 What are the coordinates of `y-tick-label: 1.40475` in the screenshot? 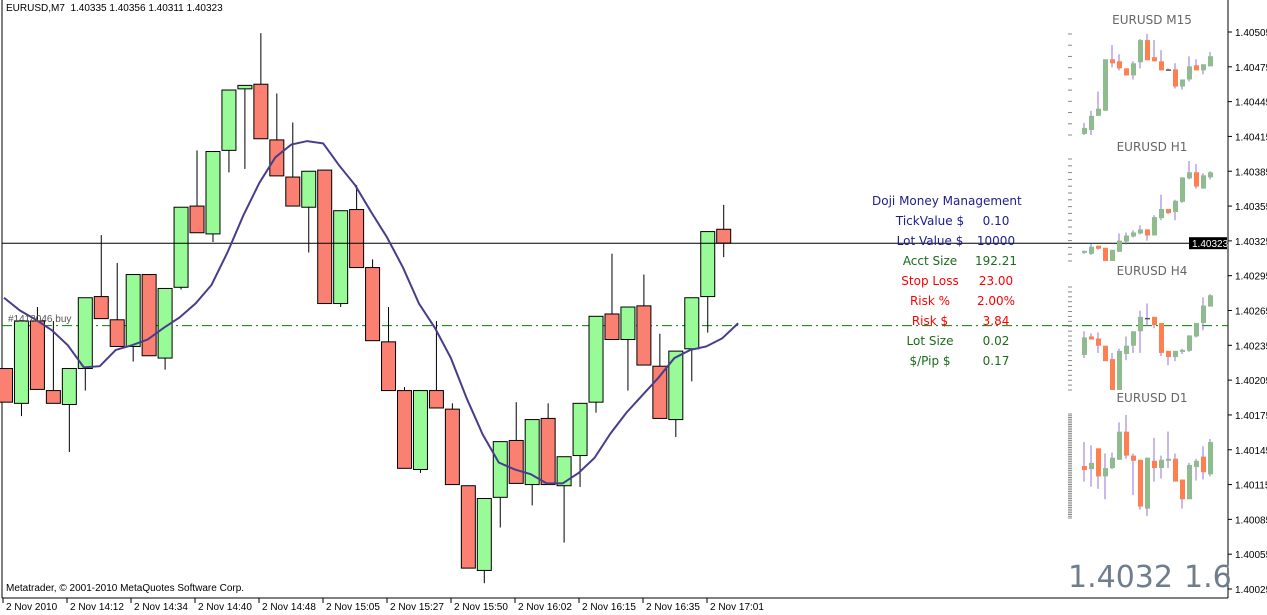 It's located at (1251, 68).